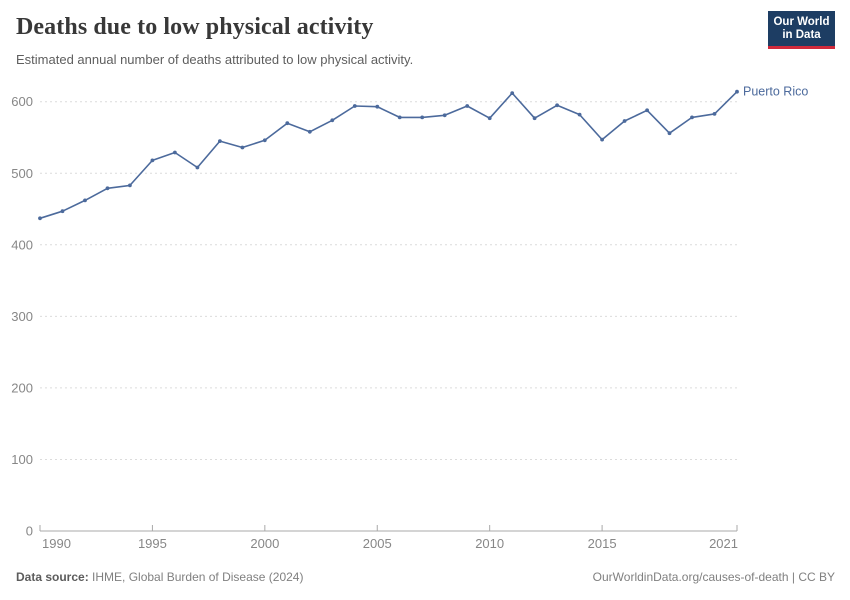  What do you see at coordinates (775, 92) in the screenshot?
I see `series-label: Puerto Rico` at bounding box center [775, 92].